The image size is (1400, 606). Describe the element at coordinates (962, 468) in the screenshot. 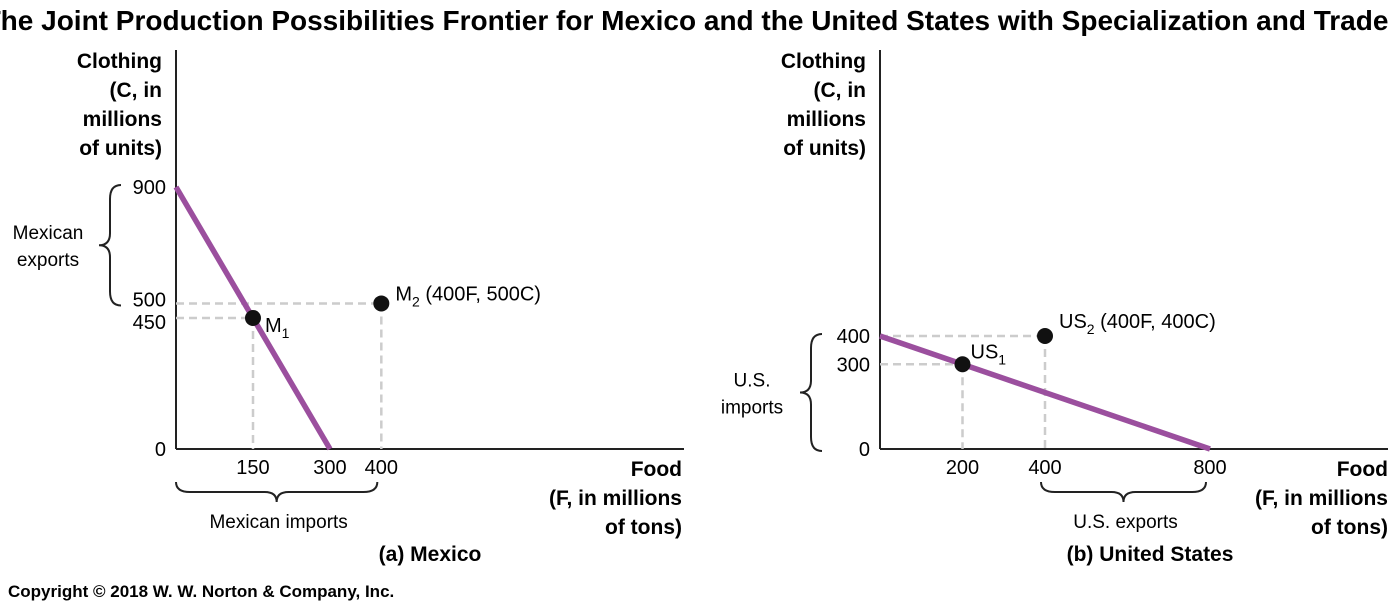

I see `x-tick-label: 200` at that location.